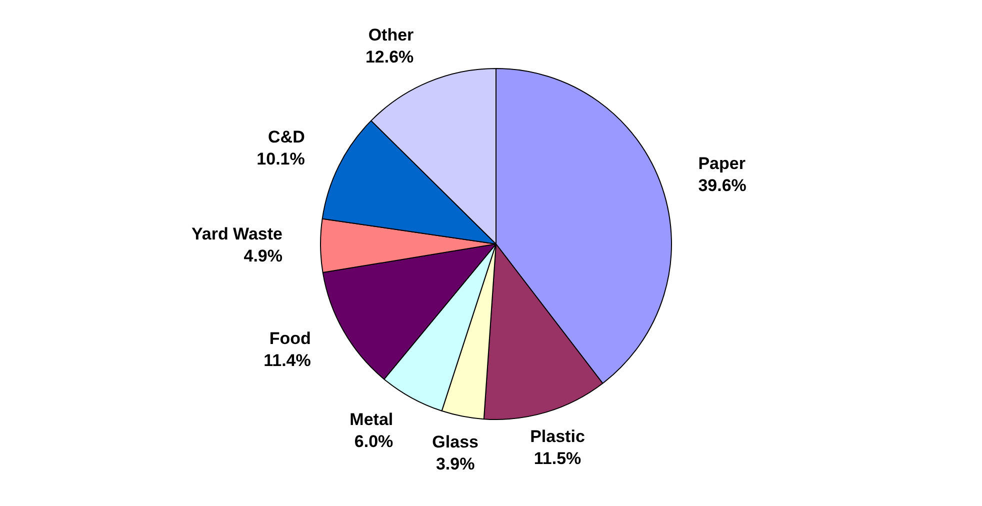 The height and width of the screenshot is (506, 982). What do you see at coordinates (455, 464) in the screenshot?
I see `data-label: 3.9%` at bounding box center [455, 464].